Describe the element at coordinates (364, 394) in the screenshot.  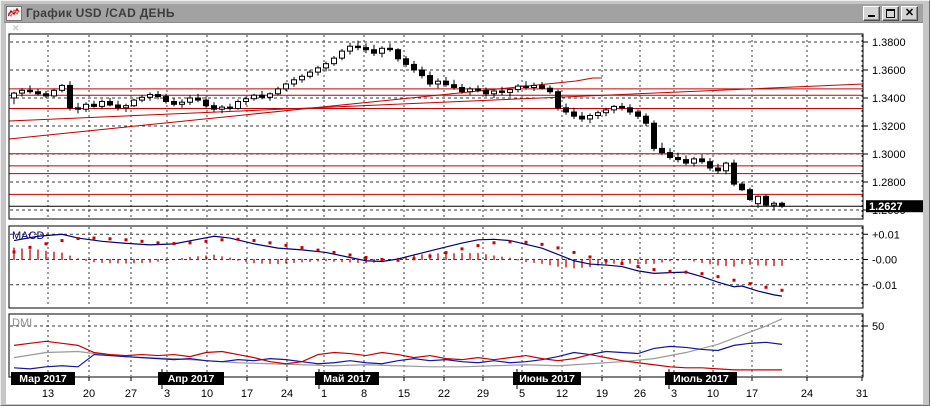
I see `svg-text: 8` at that location.